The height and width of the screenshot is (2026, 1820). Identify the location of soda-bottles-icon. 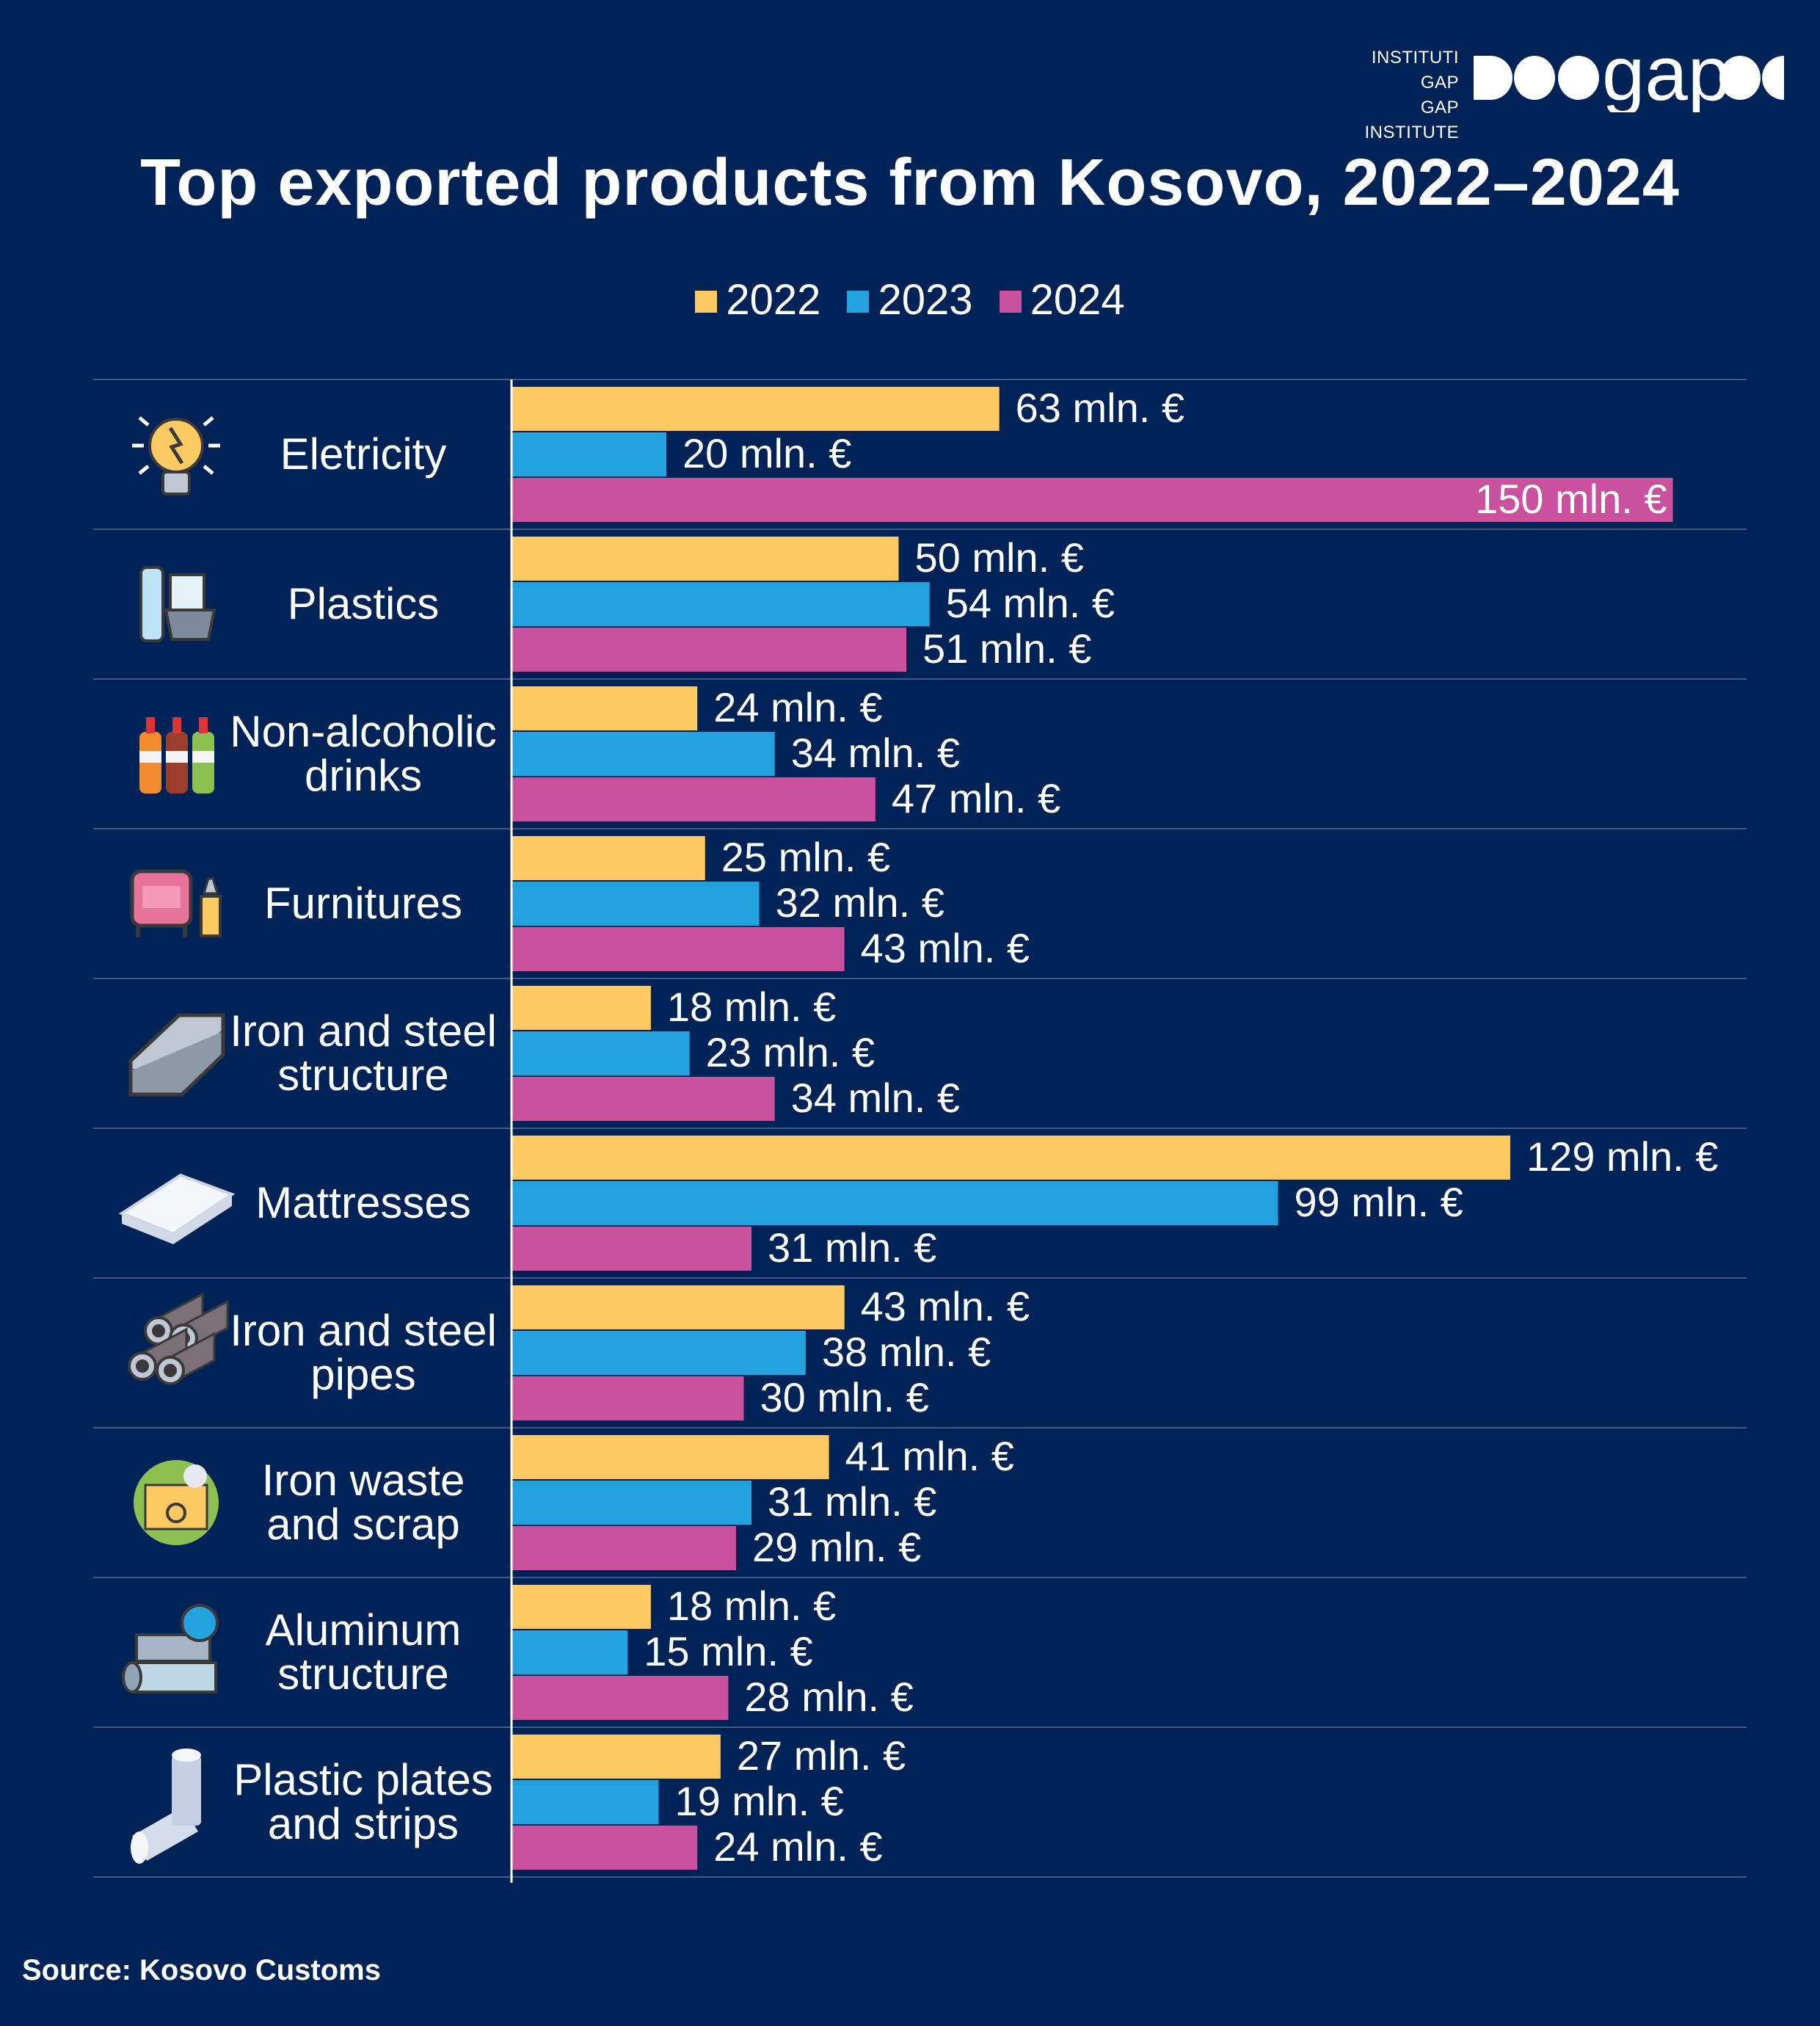
(176, 755).